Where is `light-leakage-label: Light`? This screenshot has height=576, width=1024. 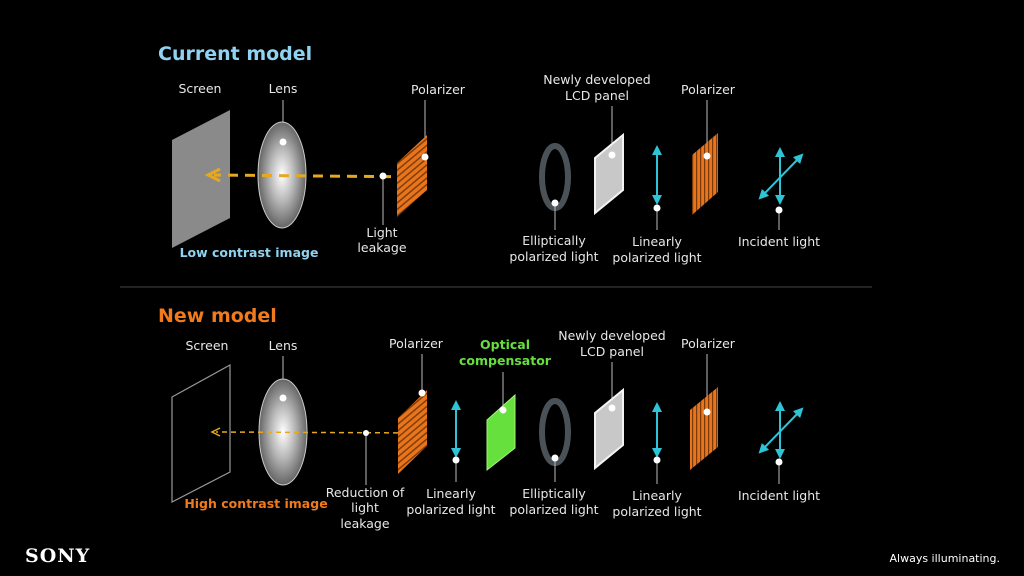 light-leakage-label: Light is located at coordinates (381, 232).